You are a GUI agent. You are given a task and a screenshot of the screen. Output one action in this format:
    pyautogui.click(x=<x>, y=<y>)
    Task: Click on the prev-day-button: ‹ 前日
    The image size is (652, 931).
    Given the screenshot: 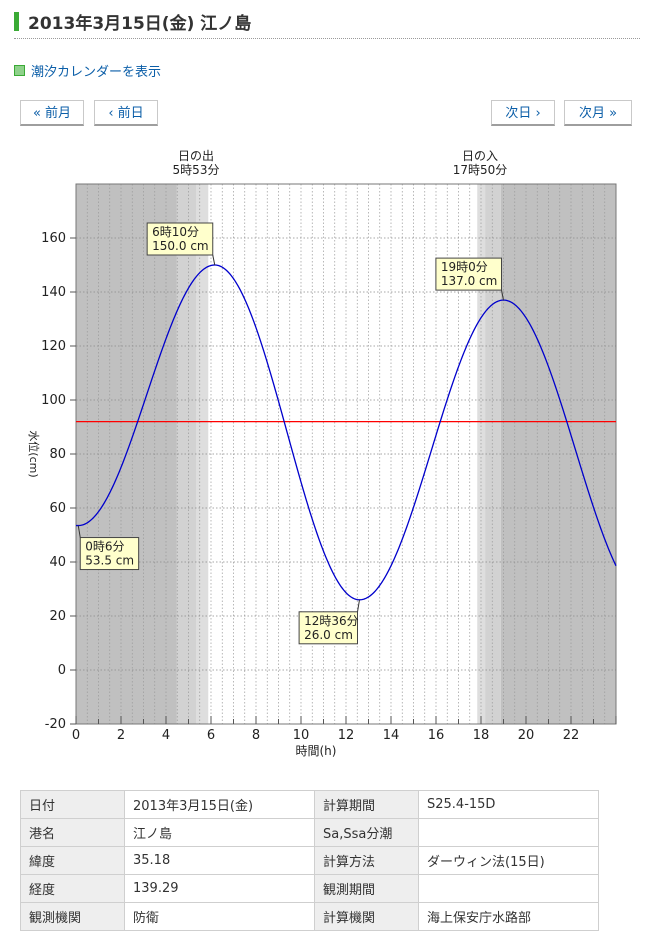 What is the action you would take?
    pyautogui.click(x=126, y=113)
    